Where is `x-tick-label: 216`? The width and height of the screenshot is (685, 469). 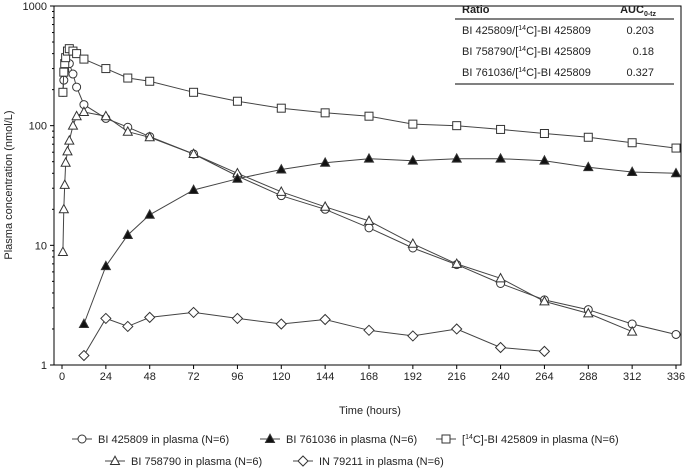
x-tick-label: 216 is located at coordinates (457, 377).